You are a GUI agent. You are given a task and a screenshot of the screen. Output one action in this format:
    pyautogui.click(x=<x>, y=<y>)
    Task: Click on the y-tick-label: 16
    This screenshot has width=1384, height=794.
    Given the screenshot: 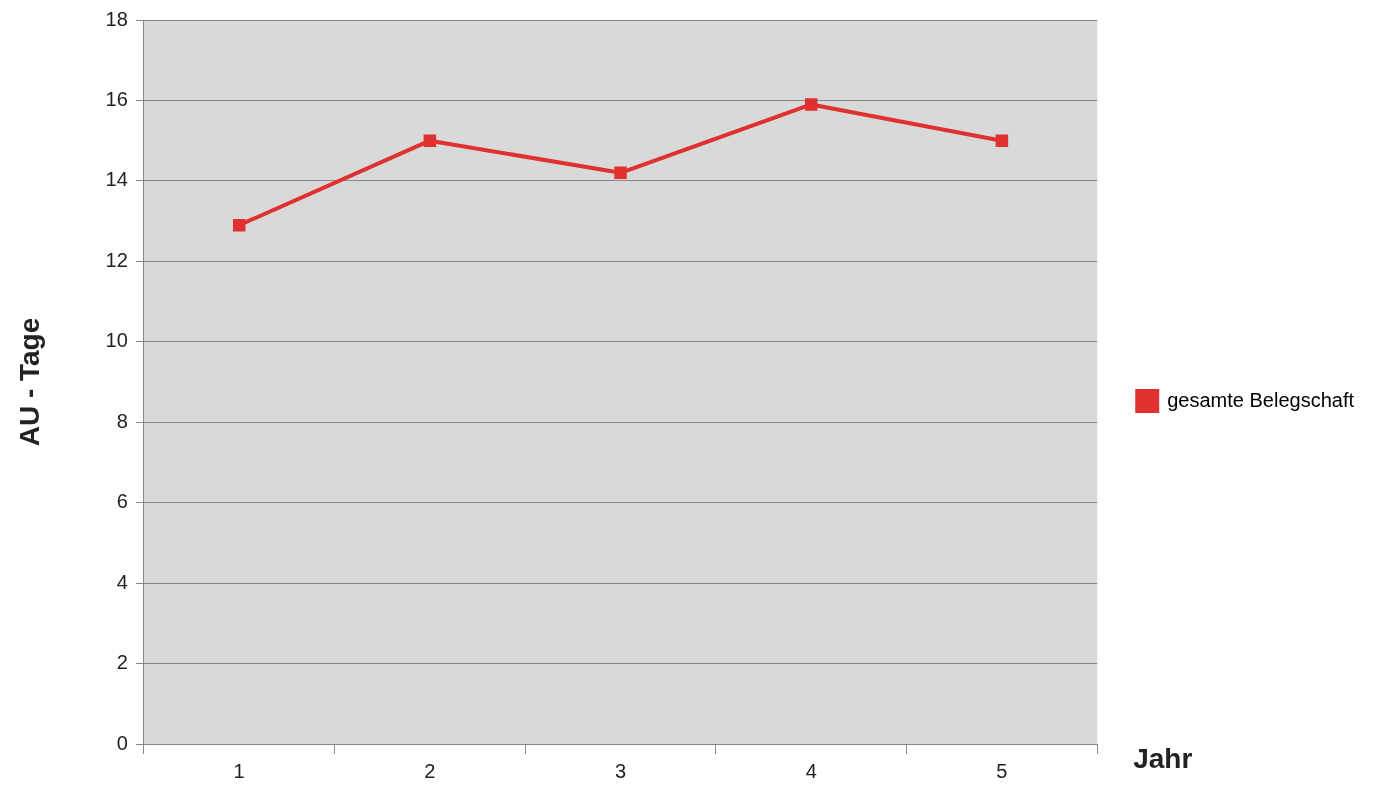 What is the action you would take?
    pyautogui.click(x=116, y=98)
    